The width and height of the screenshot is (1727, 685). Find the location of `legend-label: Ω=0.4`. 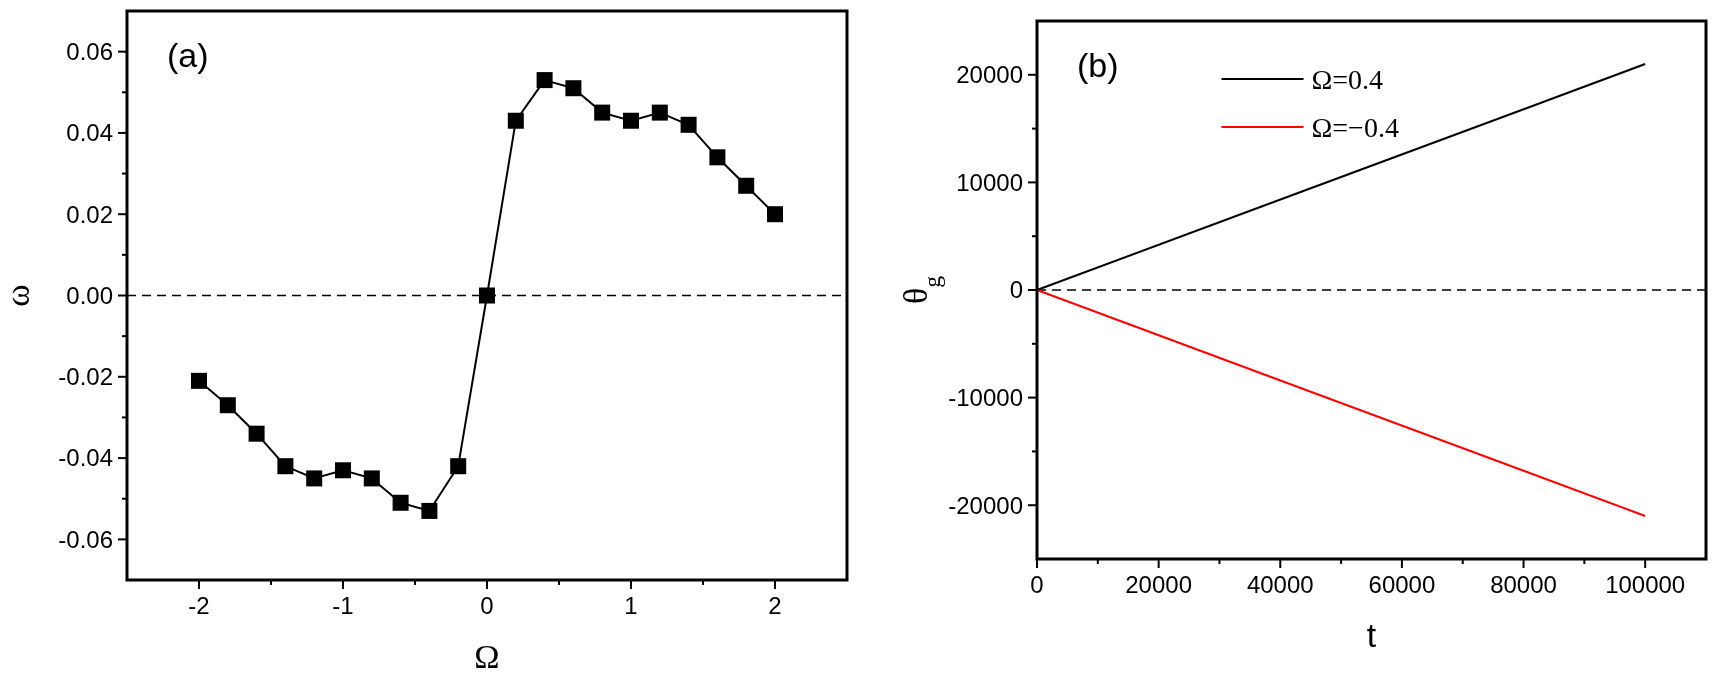

legend-label: Ω=0.4 is located at coordinates (1347, 79).